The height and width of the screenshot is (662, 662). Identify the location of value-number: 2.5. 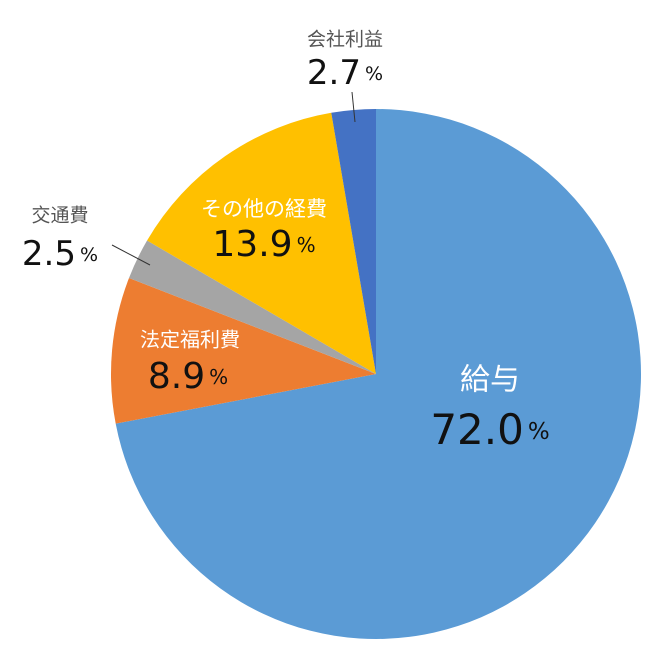
(49, 254).